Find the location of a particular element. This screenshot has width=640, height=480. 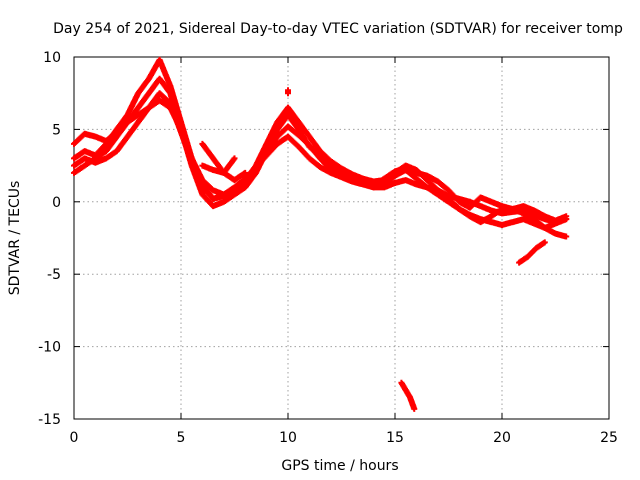

x-tick-label: 0 is located at coordinates (74, 438).